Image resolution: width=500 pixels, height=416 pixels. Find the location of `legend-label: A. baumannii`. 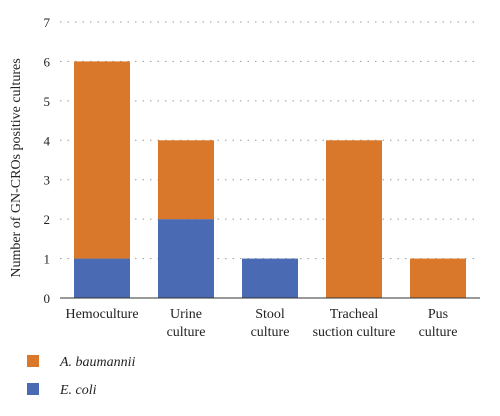

legend-label: A. baumannii is located at coordinates (97, 362).